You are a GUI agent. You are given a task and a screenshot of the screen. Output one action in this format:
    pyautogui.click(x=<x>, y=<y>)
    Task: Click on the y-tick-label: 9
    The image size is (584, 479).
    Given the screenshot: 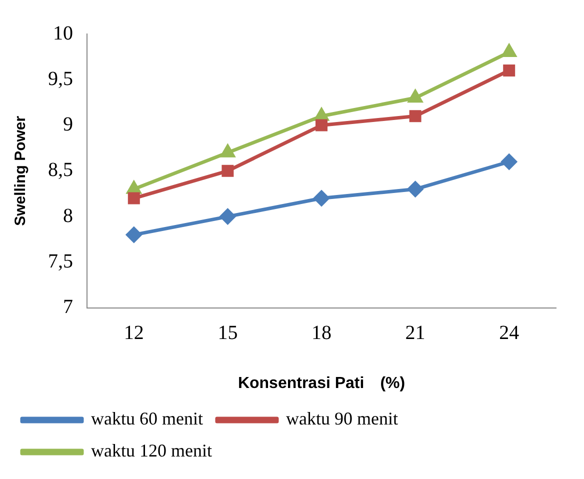 What is the action you would take?
    pyautogui.click(x=68, y=125)
    